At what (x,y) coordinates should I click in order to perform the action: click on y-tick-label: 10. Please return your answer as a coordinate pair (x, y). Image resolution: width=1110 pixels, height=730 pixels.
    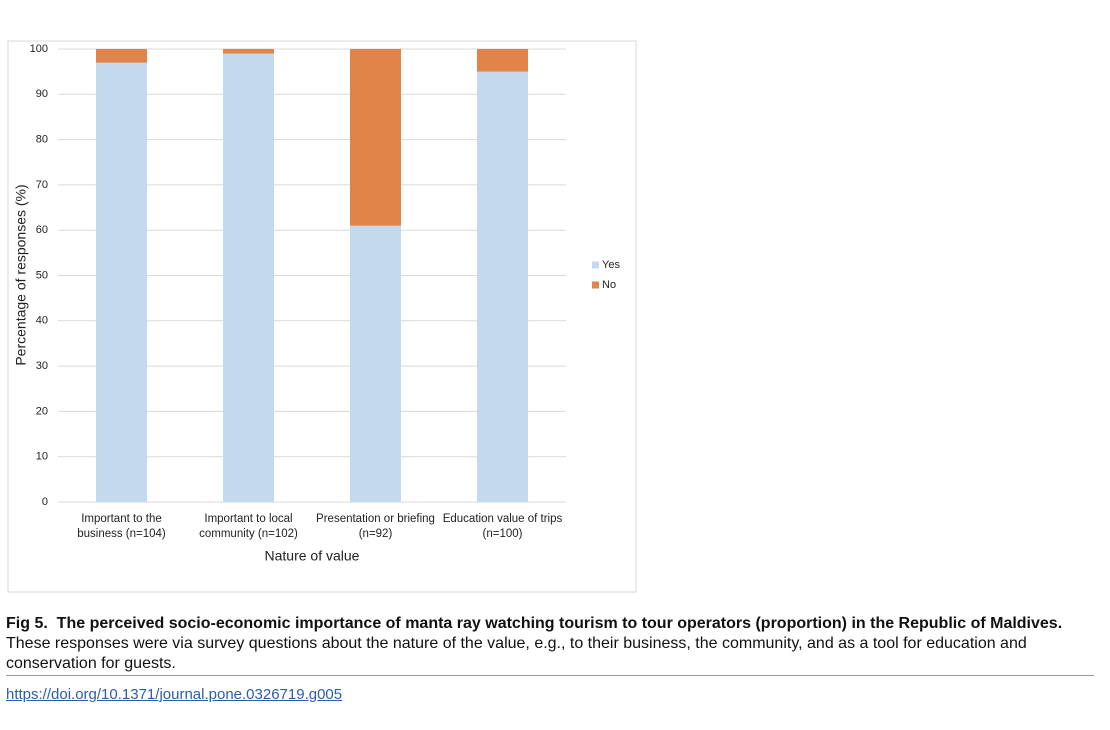
    Looking at the image, I should click on (42, 457).